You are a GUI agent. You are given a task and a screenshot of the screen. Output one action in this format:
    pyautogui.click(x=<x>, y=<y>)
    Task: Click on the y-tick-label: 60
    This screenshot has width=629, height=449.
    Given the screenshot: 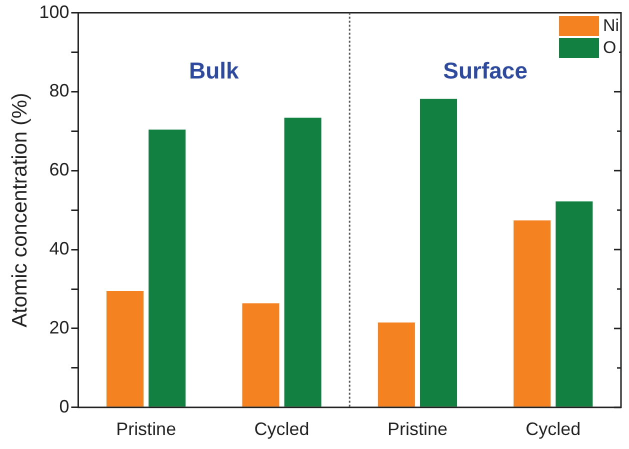 What is the action you would take?
    pyautogui.click(x=59, y=170)
    